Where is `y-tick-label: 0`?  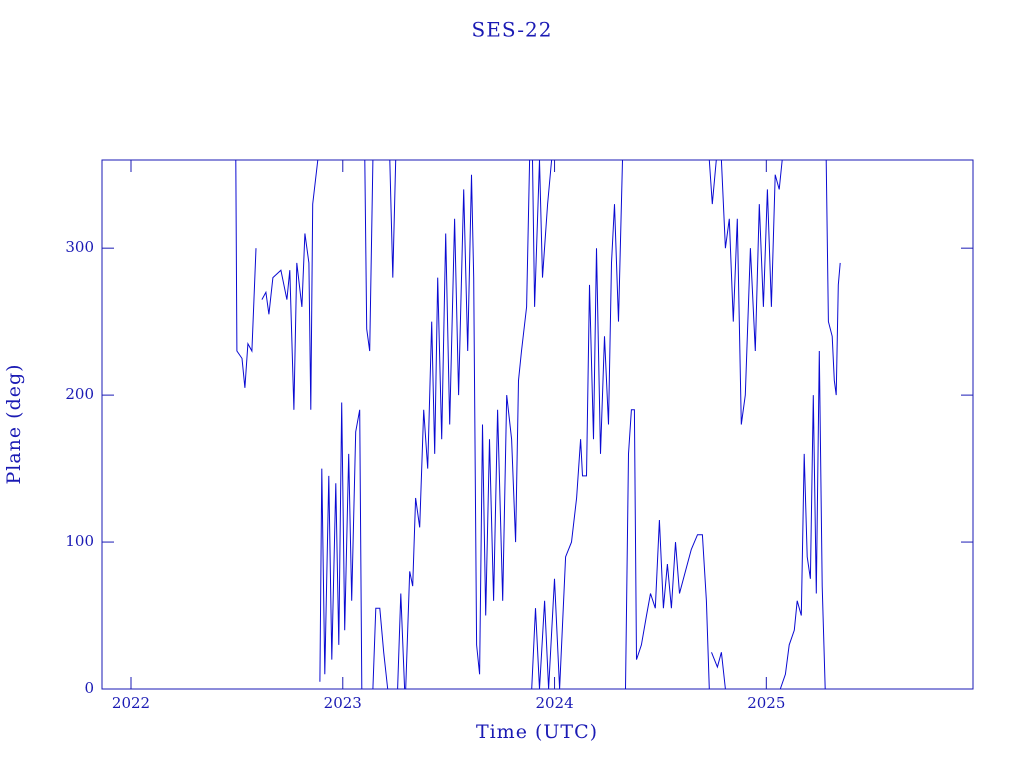 y-tick-label: 0 is located at coordinates (89, 688).